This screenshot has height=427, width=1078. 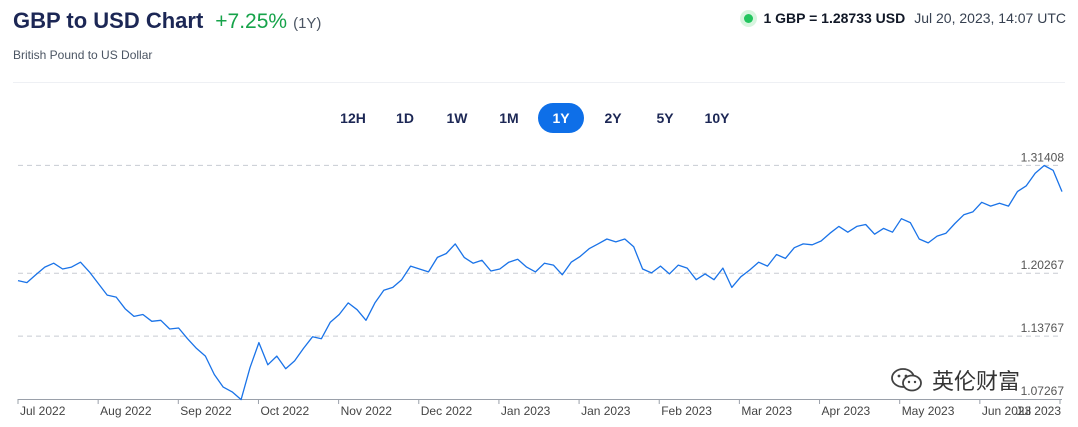 What do you see at coordinates (665, 118) in the screenshot?
I see `tab-5y: 5Y` at bounding box center [665, 118].